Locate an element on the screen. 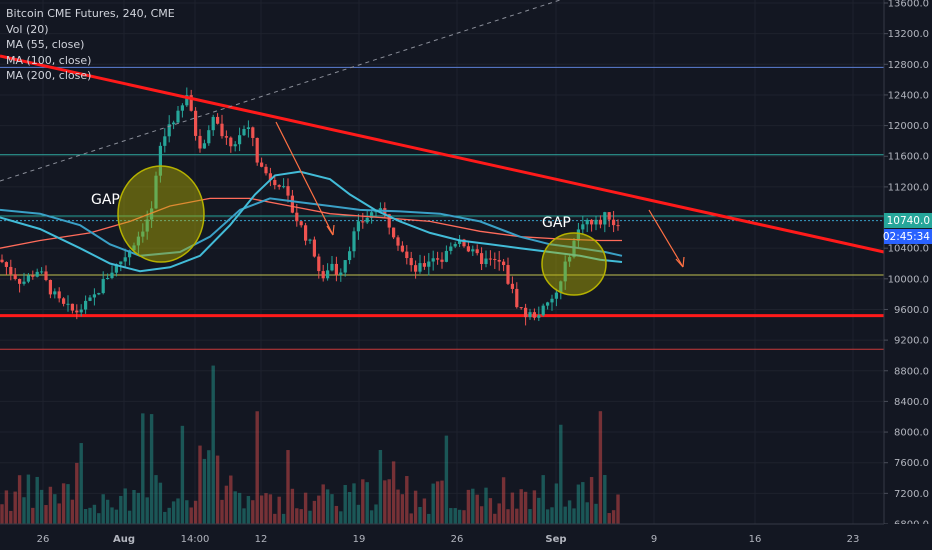  time-axis is located at coordinates (466, 537).